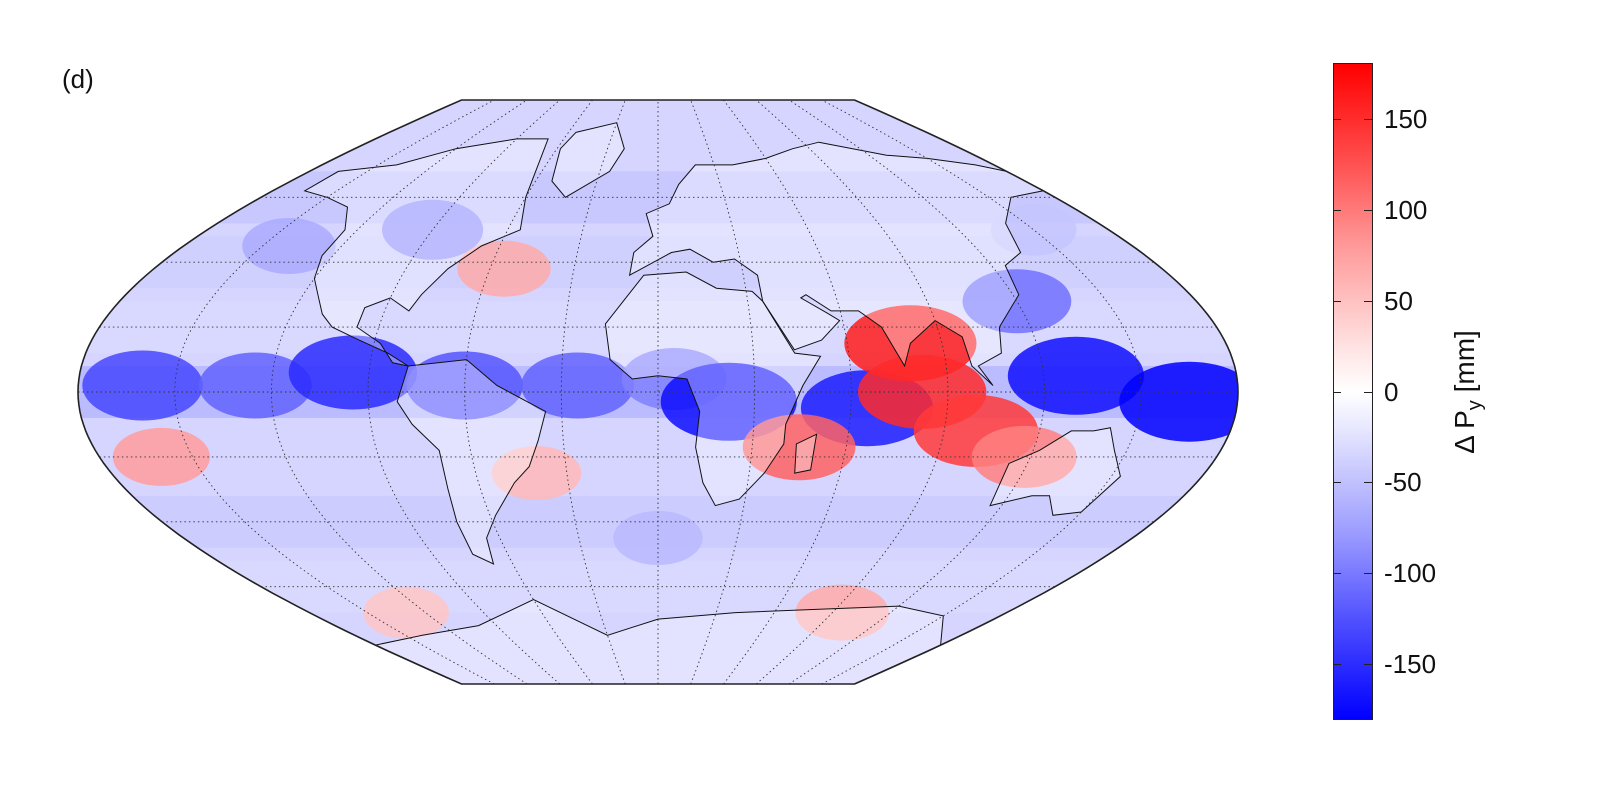 Image resolution: width=1600 pixels, height=800 pixels. Describe the element at coordinates (588, 160) in the screenshot. I see `coastline-greenland` at that location.